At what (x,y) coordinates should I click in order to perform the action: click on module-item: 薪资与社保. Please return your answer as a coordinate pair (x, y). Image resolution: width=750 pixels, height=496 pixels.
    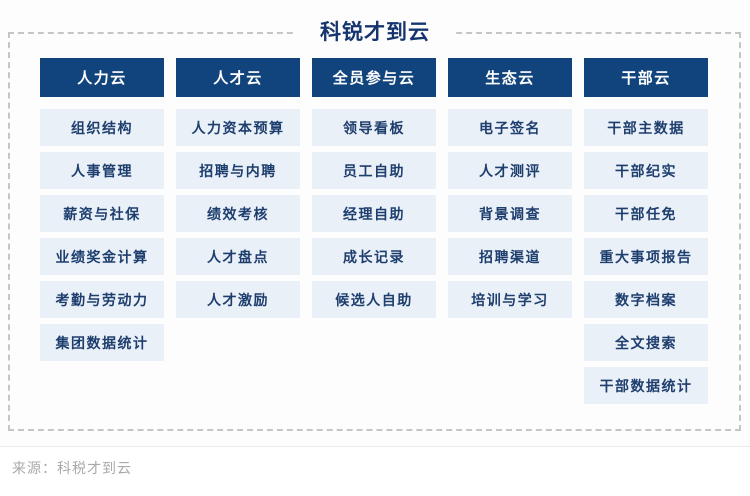
    Looking at the image, I should click on (102, 213).